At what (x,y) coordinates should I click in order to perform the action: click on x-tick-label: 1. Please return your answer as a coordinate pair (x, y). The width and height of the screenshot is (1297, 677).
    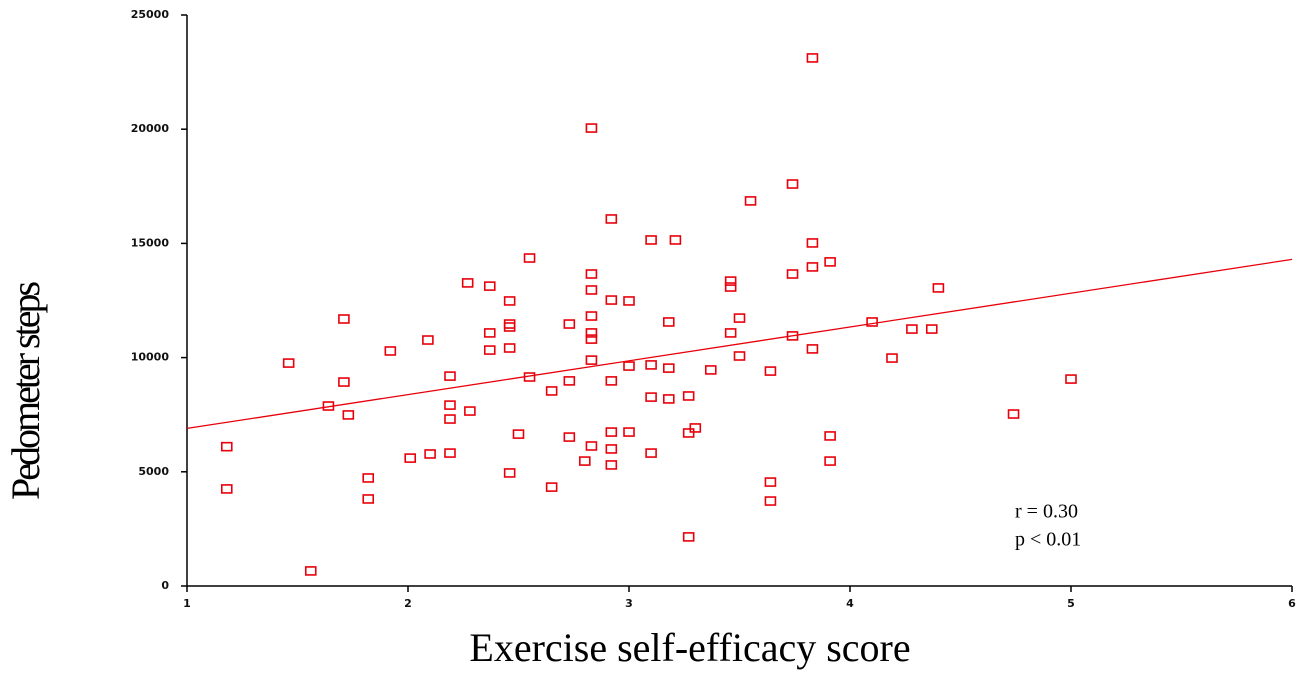
    Looking at the image, I should click on (187, 603).